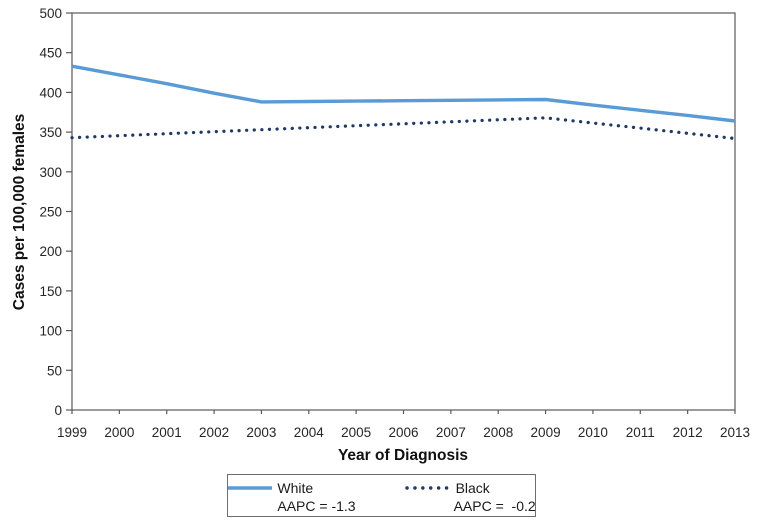 This screenshot has width=760, height=525. I want to click on white-line-swatch, so click(250, 488).